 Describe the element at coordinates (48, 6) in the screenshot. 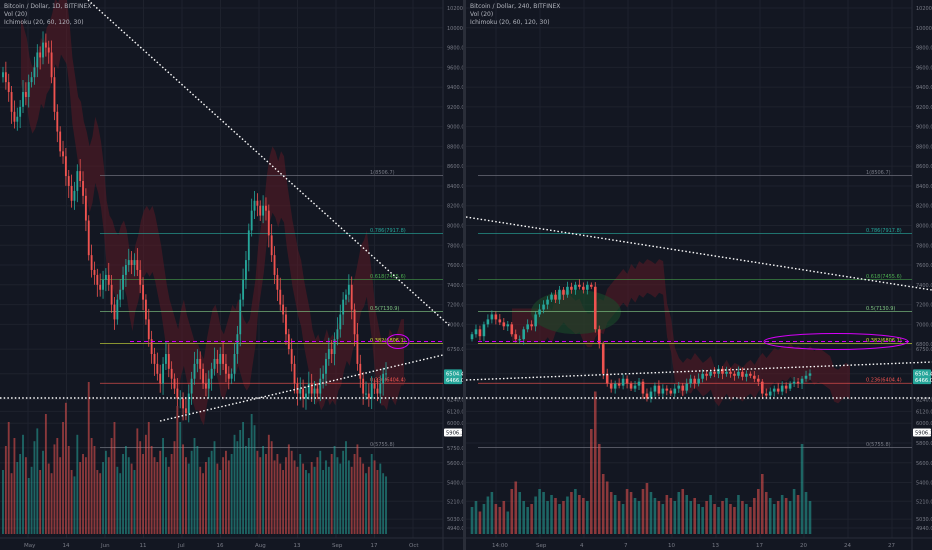

I see `legend-symbol: Bitcoin / Dollar, 1D, BITFINEX` at that location.